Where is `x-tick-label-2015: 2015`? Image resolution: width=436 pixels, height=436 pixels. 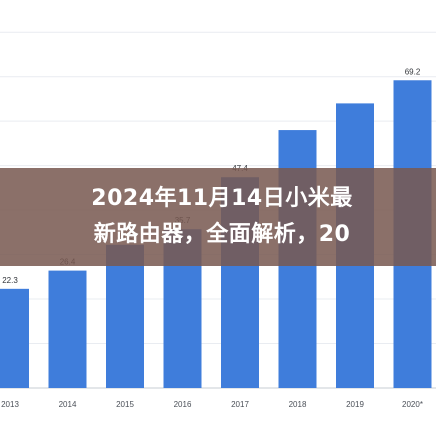 x-tick-label-2015: 2015 is located at coordinates (125, 404).